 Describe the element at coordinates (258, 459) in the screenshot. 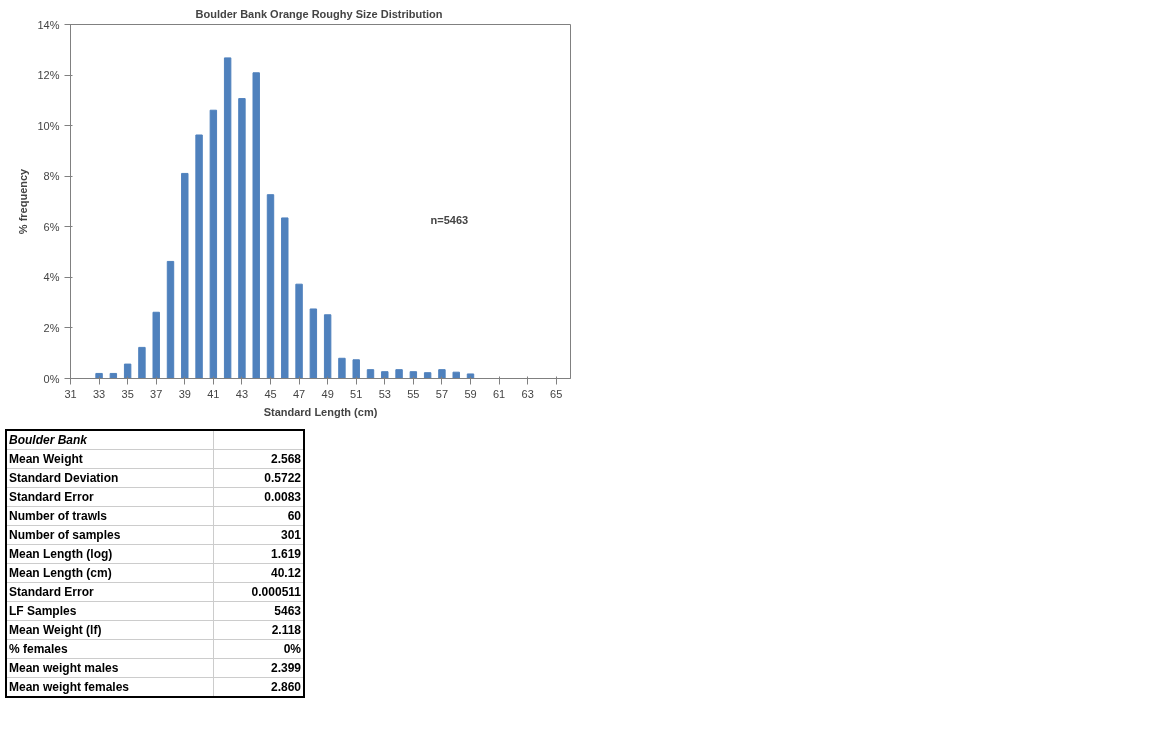

I see `text: 2.568` at that location.